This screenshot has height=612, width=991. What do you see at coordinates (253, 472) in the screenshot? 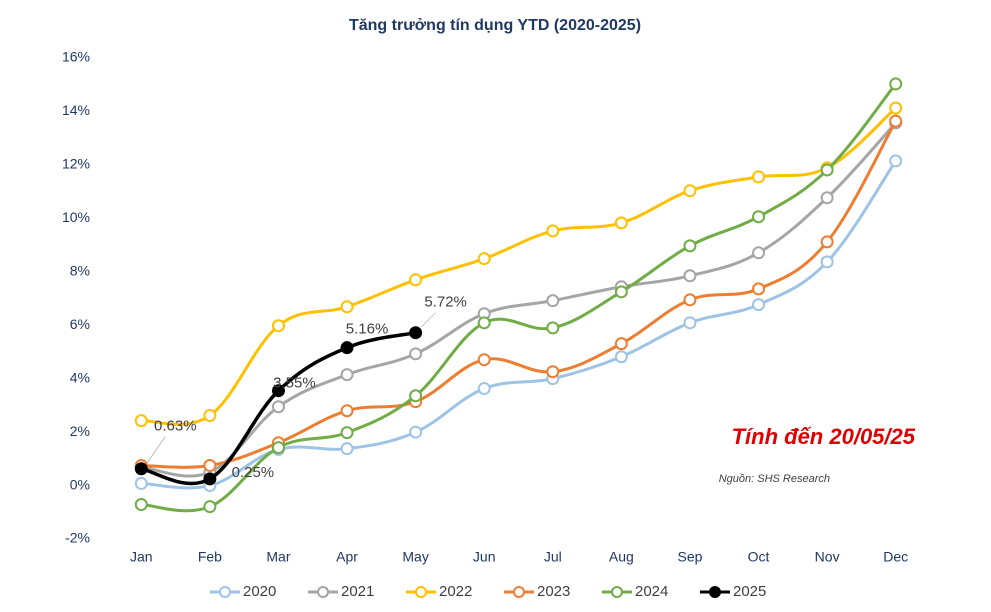
I see `data-label: 0.25%` at bounding box center [253, 472].